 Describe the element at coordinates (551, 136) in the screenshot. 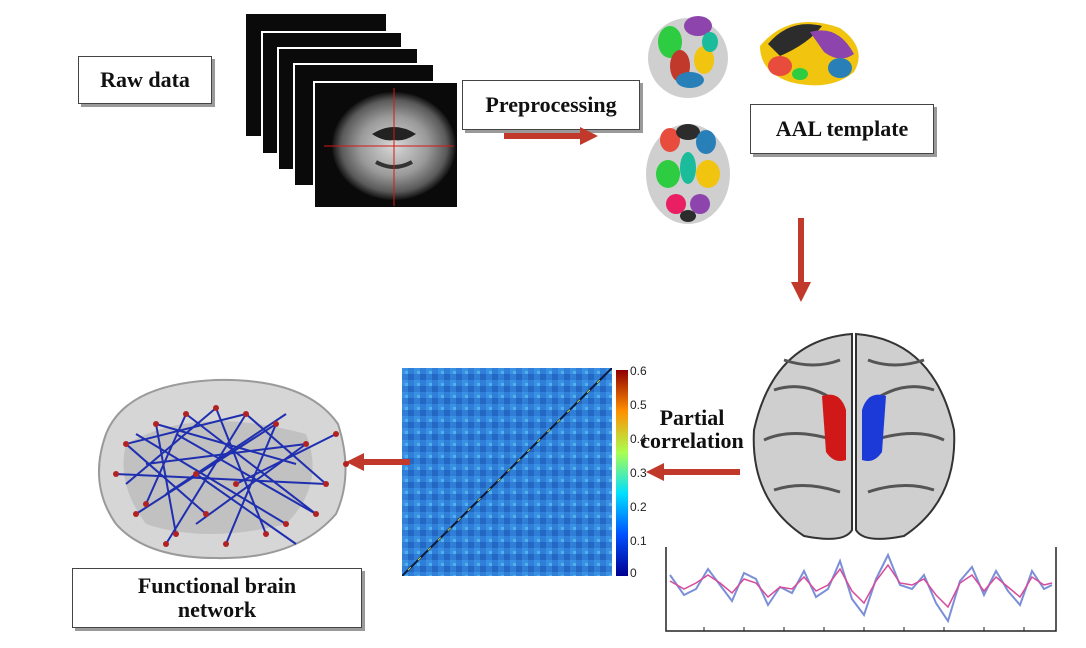

I see `arrow-to-aal` at that location.